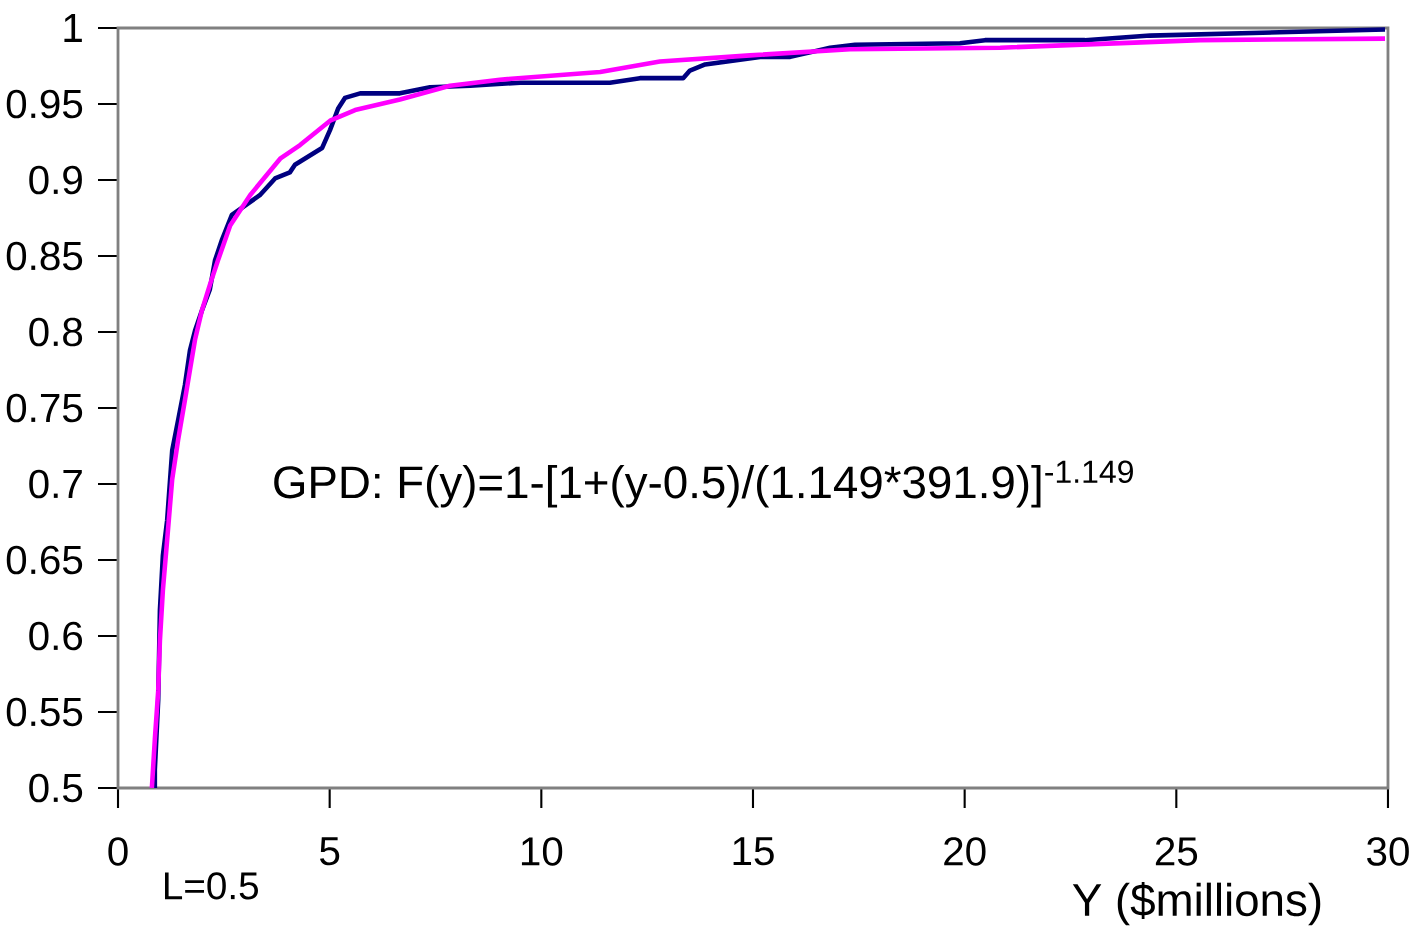 This screenshot has height=938, width=1418. Describe the element at coordinates (118, 851) in the screenshot. I see `x-tick-label: 0` at that location.